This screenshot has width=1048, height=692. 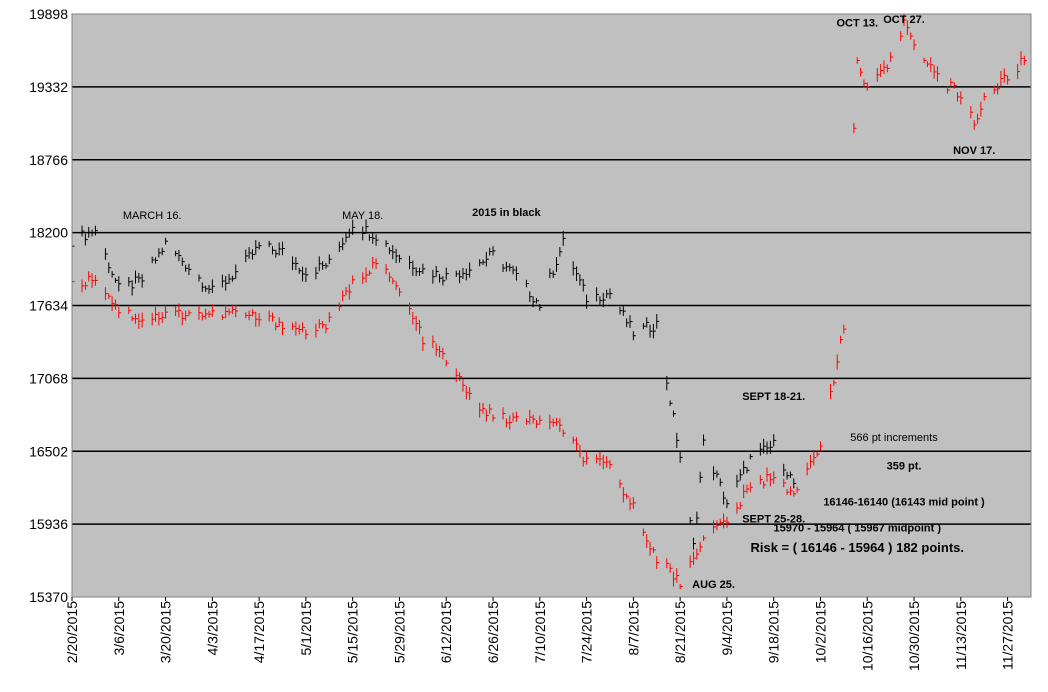 I want to click on annotation-label: Risk = ( 16146 - 15964 ) 182 points., so click(x=857, y=547).